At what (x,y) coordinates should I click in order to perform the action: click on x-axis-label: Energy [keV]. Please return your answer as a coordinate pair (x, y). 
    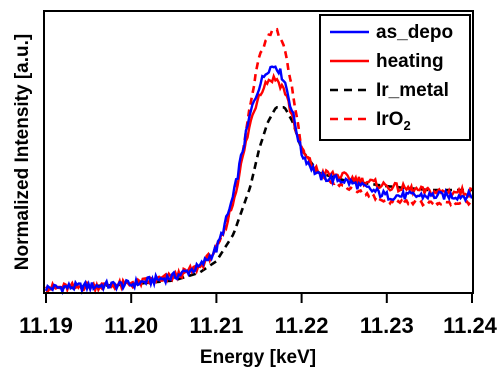
    Looking at the image, I should click on (258, 357).